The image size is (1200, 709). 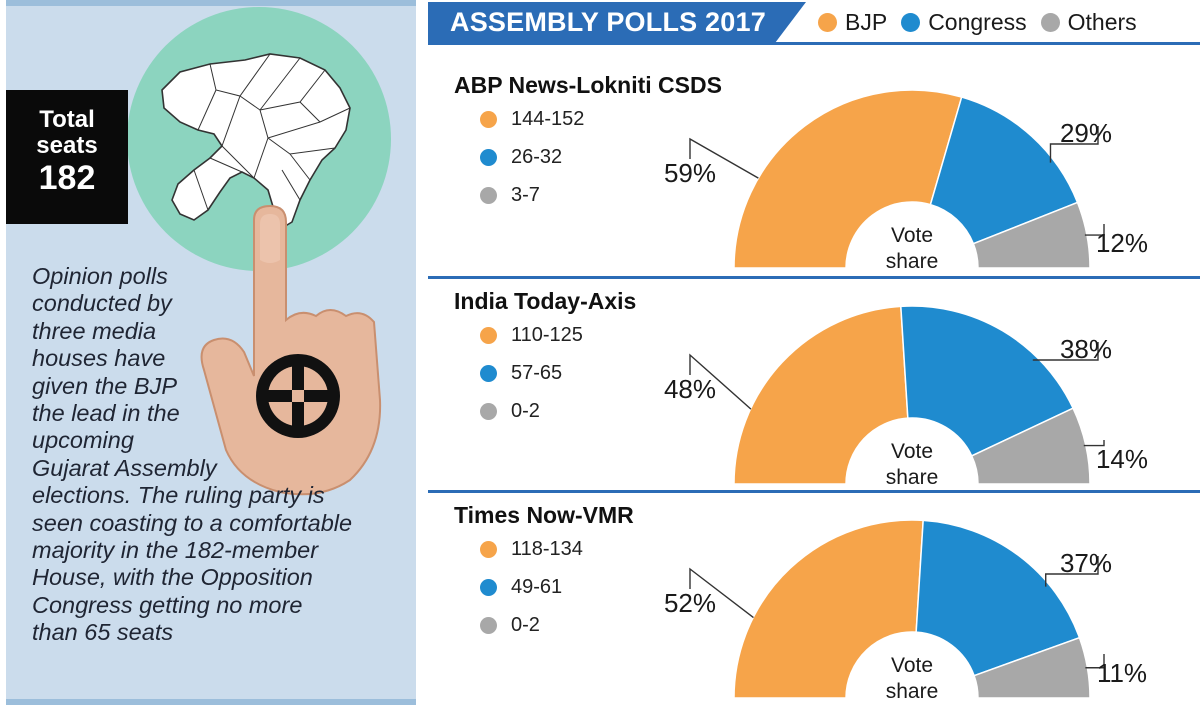 I want to click on gujarat-map-icon, so click(x=256, y=141).